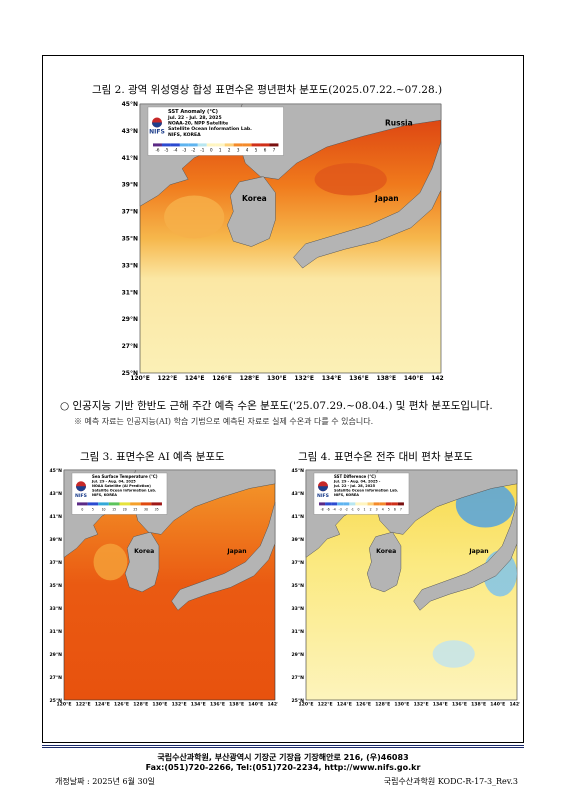 This screenshot has width=566, height=800. What do you see at coordinates (304, 378) in the screenshot?
I see `x-axis-label: 132°E` at bounding box center [304, 378].